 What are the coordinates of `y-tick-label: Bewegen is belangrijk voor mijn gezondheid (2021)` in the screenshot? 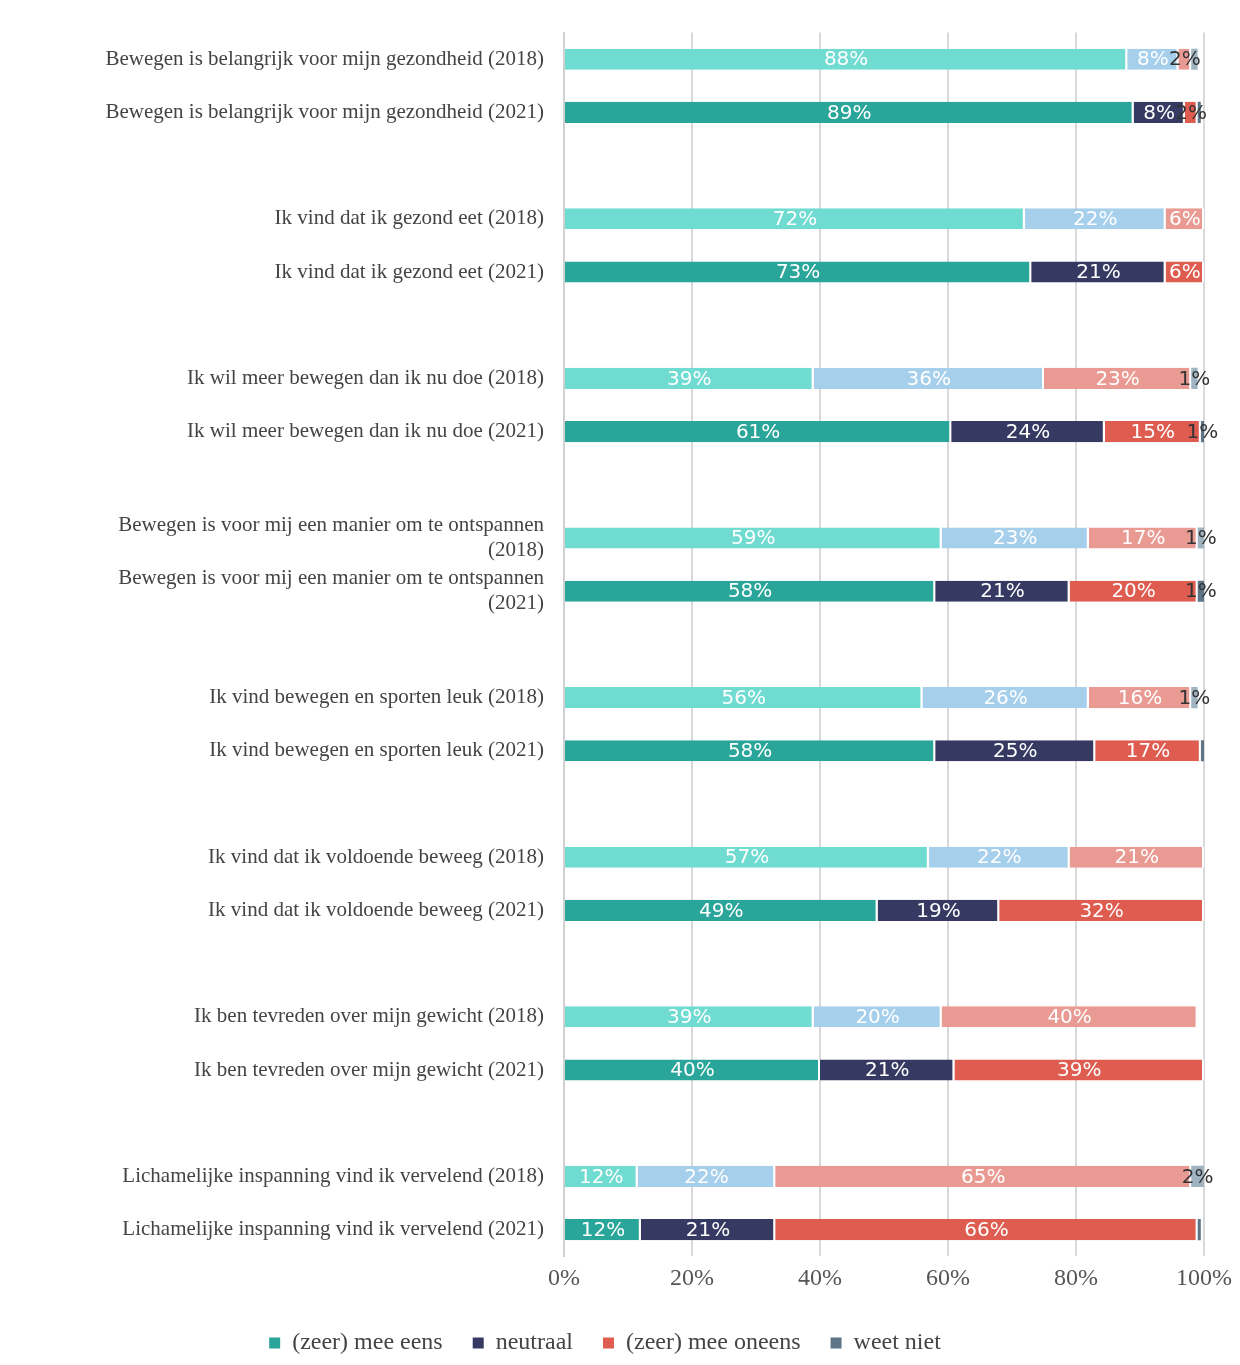 It's located at (324, 110).